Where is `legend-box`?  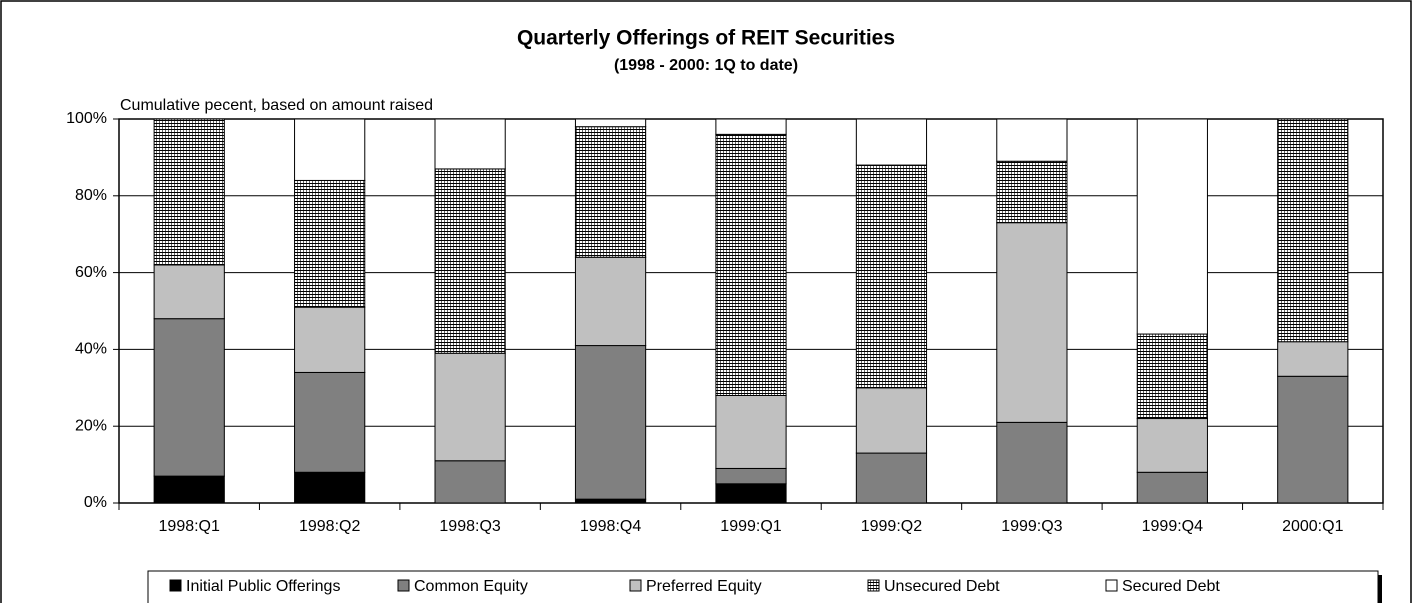 legend-box is located at coordinates (763, 586).